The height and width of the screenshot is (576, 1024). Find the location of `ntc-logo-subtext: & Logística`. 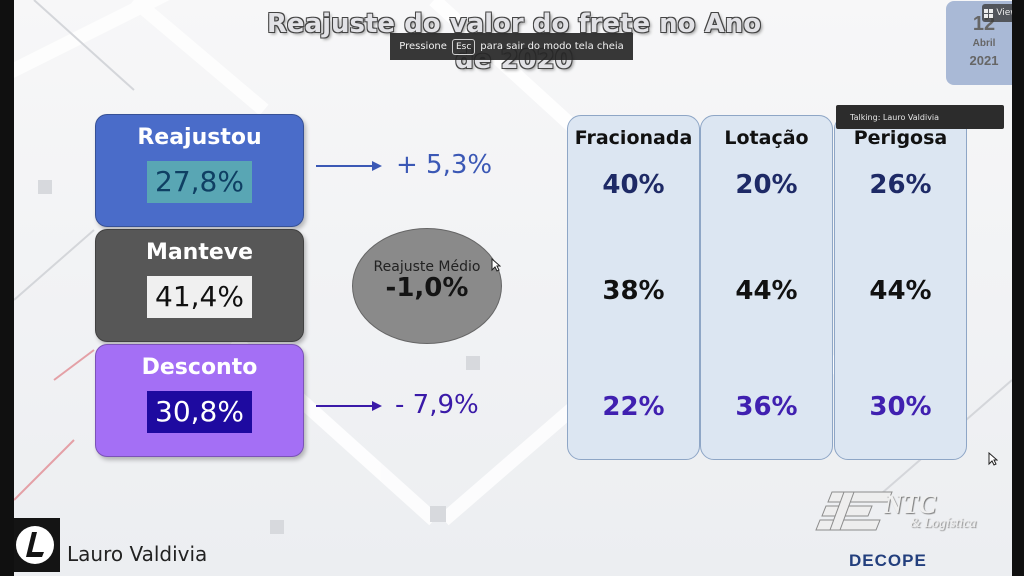

ntc-logo-subtext: & Logística is located at coordinates (943, 523).